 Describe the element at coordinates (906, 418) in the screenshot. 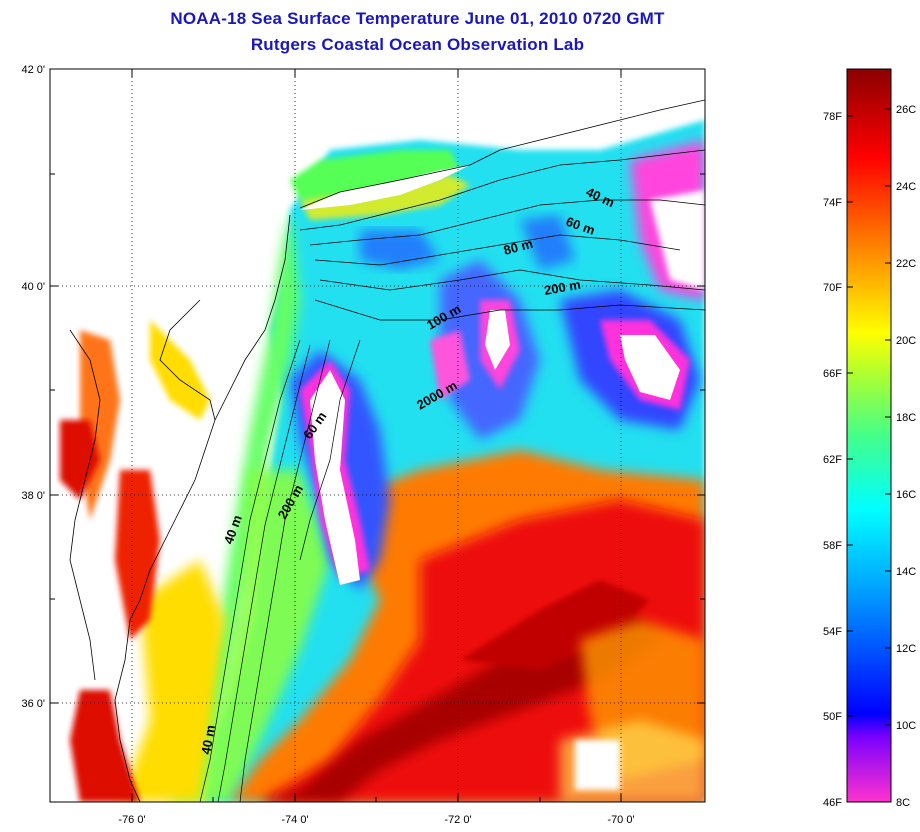

I see `cb-c-label: 18C` at that location.